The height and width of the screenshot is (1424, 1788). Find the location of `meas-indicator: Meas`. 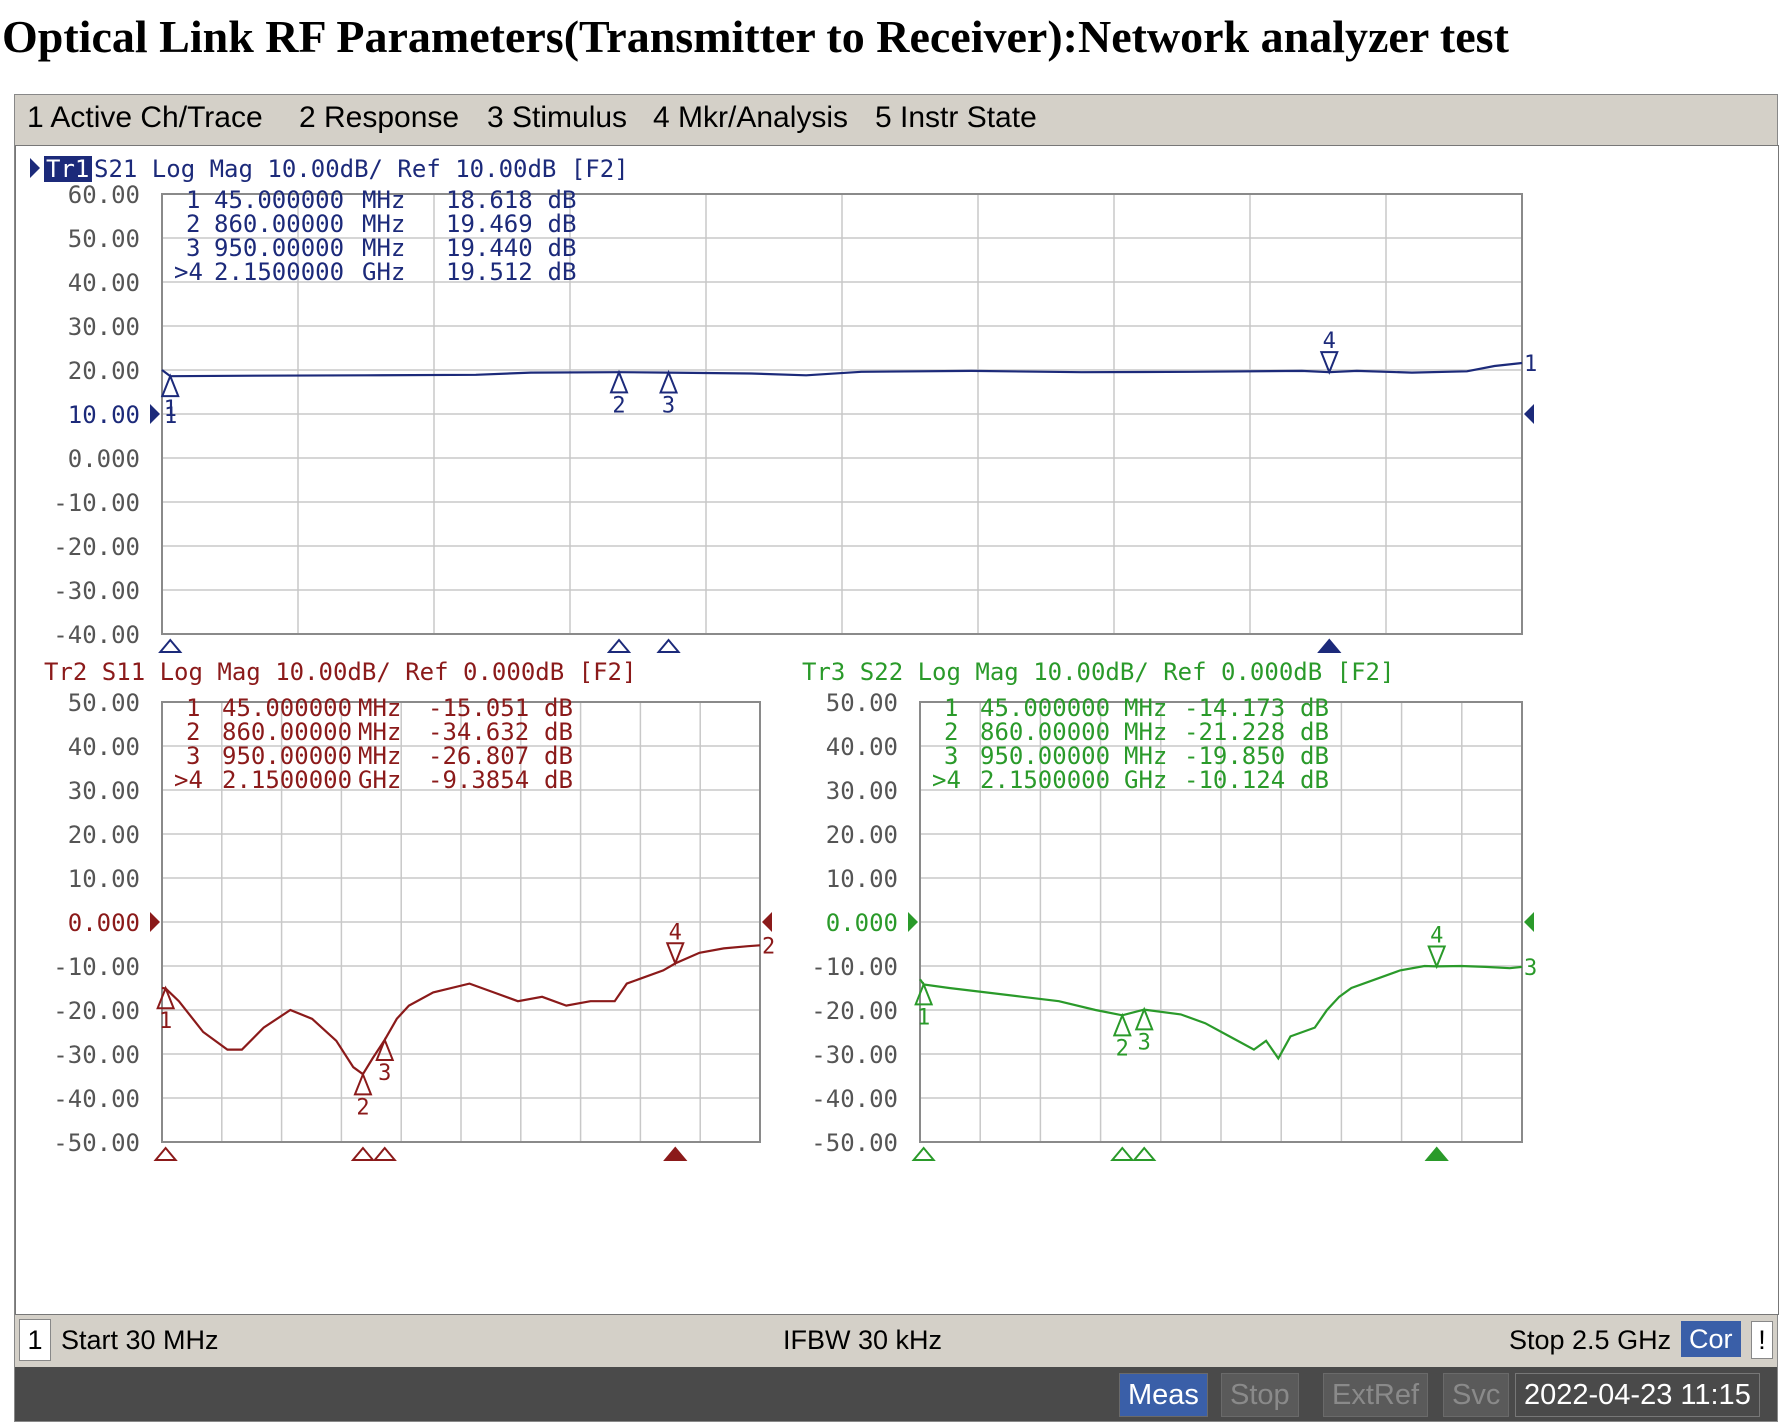

meas-indicator: Meas is located at coordinates (1163, 1395).